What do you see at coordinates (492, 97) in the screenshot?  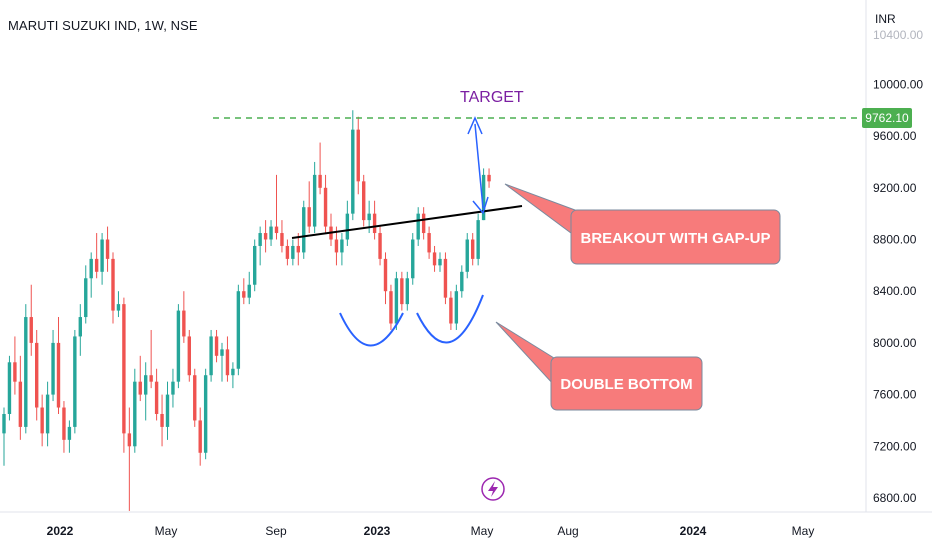 I see `target-label: TARGET` at bounding box center [492, 97].